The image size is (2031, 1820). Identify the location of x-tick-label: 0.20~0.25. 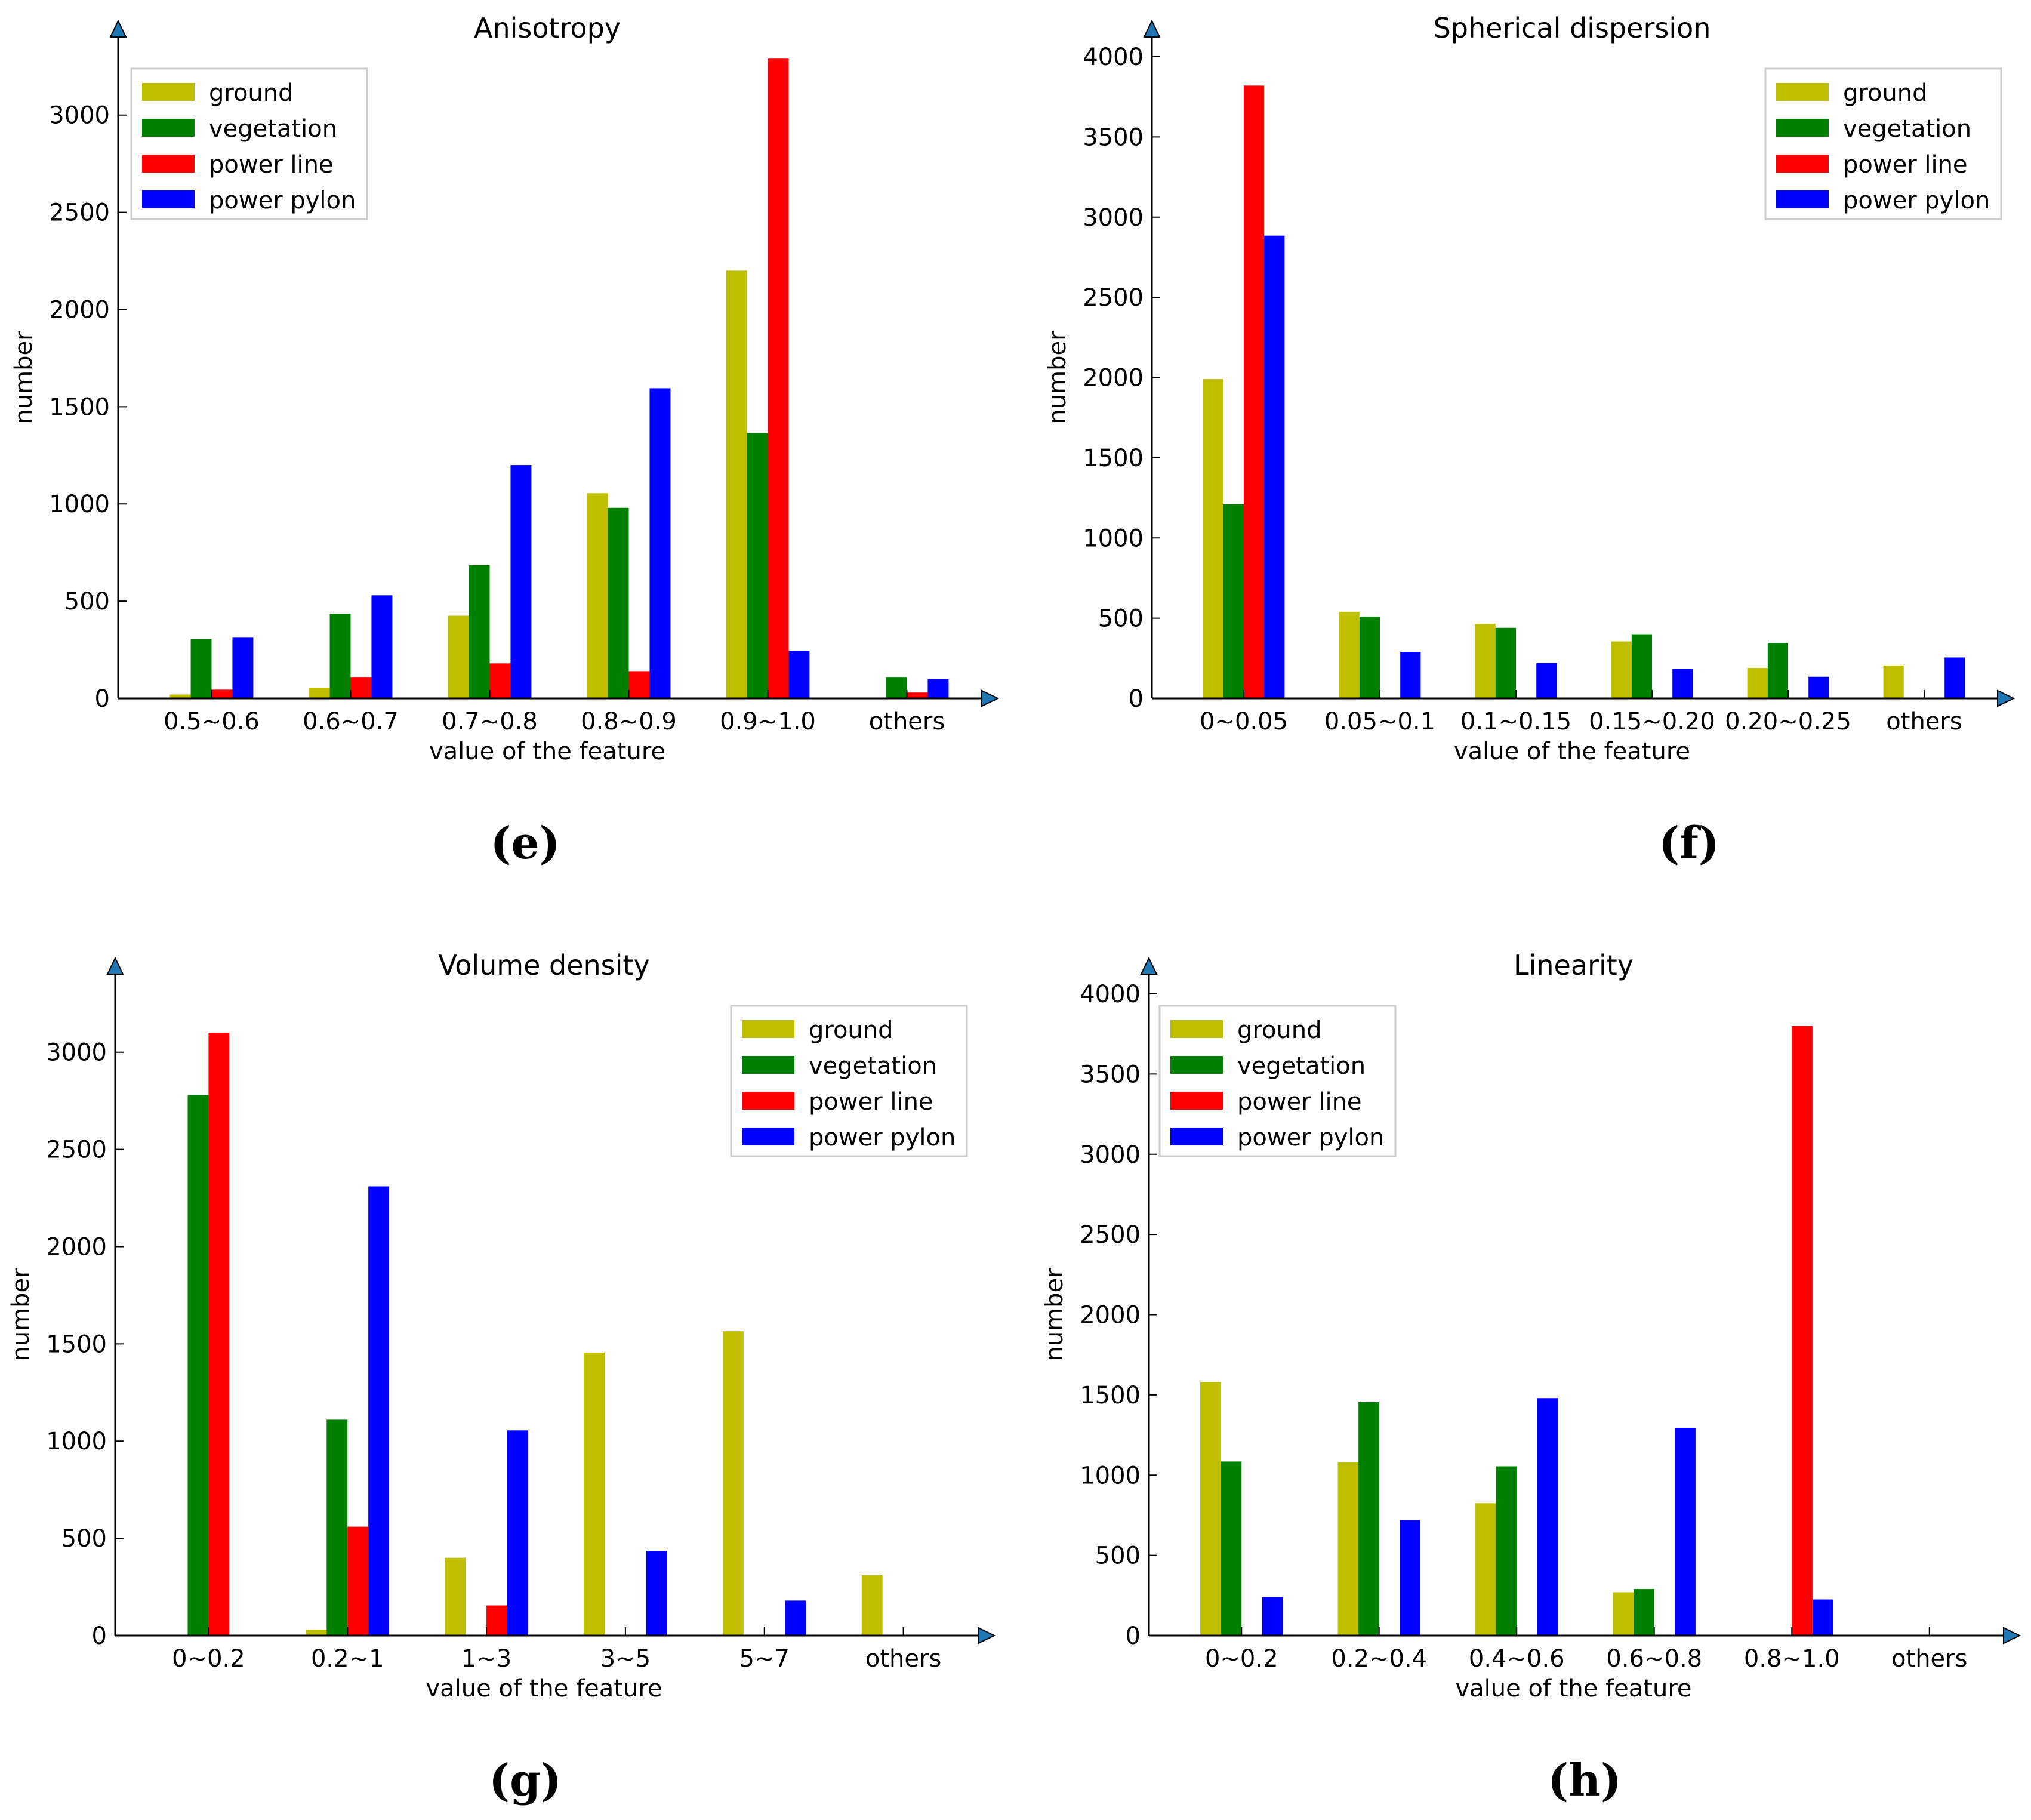
(1788, 722).